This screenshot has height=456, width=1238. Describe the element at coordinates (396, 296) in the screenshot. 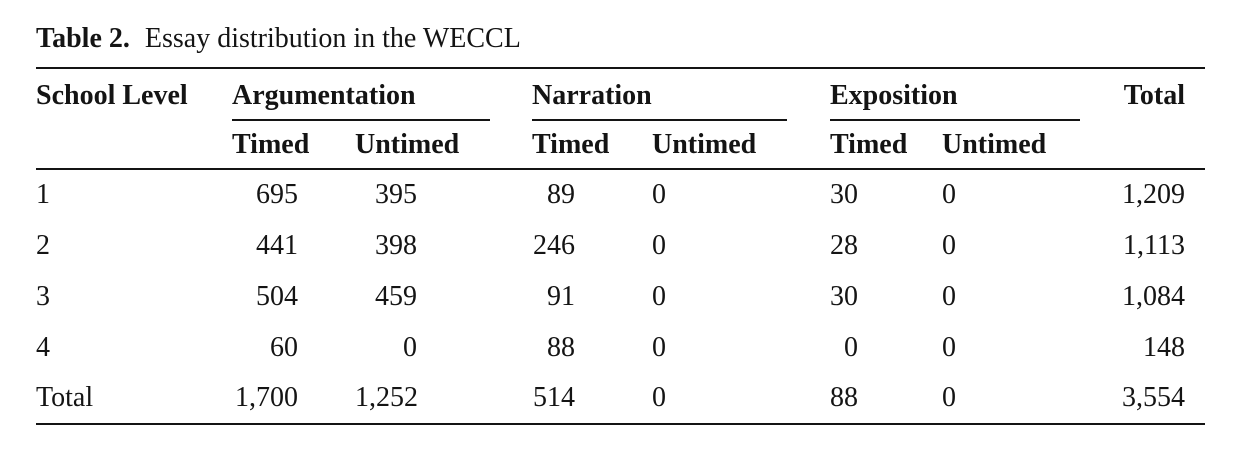

I see `table-cell: 459` at that location.